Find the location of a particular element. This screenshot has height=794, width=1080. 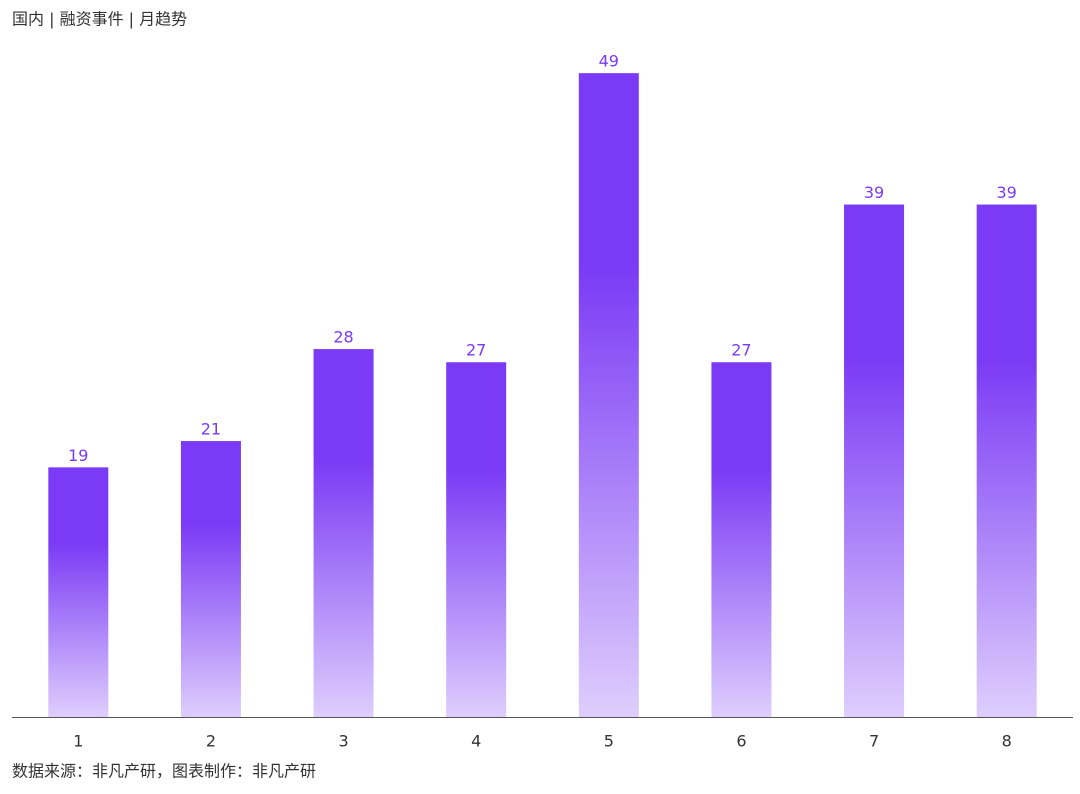

value-label: 21 is located at coordinates (211, 429).